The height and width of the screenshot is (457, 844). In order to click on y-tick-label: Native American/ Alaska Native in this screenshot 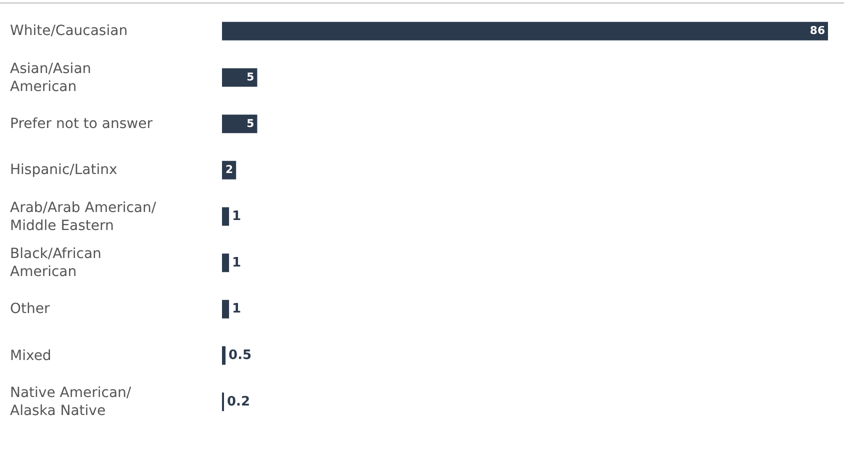, I will do `click(71, 402)`.